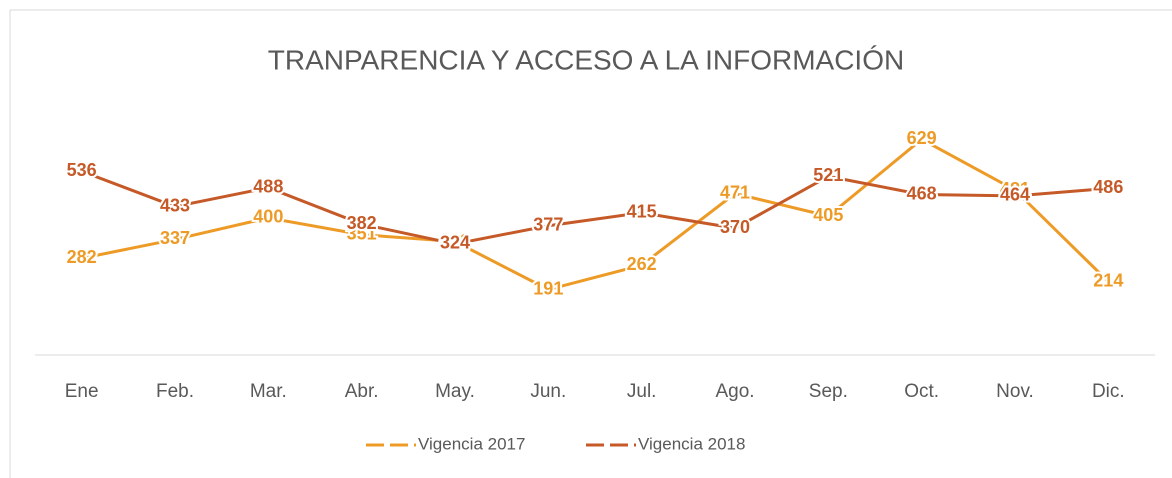 This screenshot has height=478, width=1172. Describe the element at coordinates (471, 443) in the screenshot. I see `legend-label: Vigencia 2017` at that location.